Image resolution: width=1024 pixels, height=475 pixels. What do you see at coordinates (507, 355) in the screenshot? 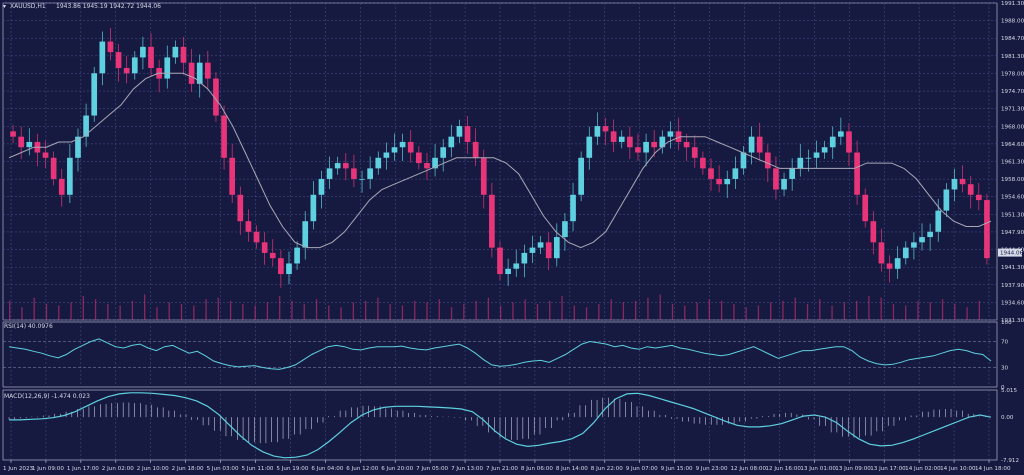
I see `rsi-panel: 100 70 30 0` at bounding box center [507, 355].